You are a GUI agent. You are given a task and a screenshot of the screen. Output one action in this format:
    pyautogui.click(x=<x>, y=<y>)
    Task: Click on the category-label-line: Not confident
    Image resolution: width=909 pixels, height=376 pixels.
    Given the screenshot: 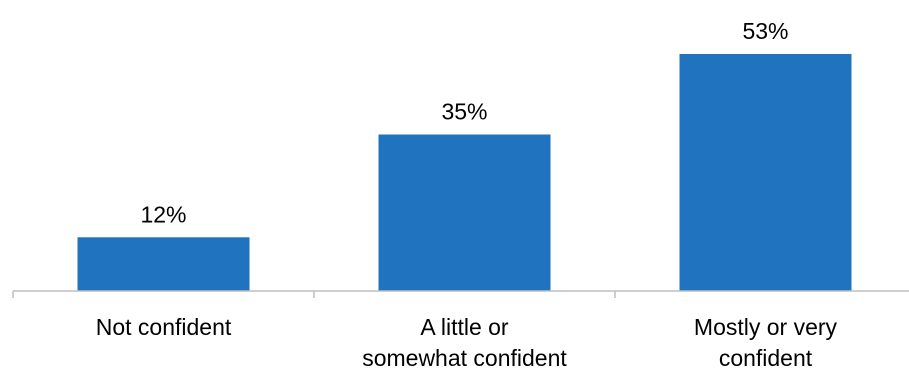 What is the action you would take?
    pyautogui.click(x=164, y=327)
    